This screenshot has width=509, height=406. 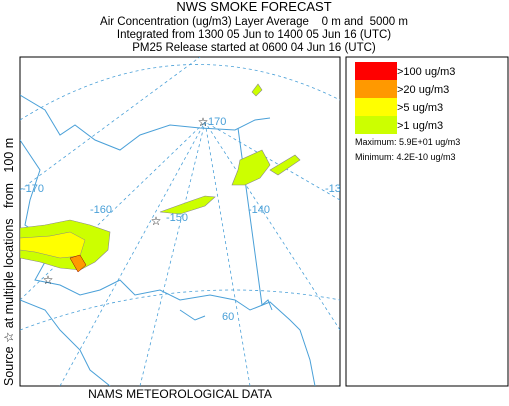 What do you see at coordinates (336, 189) in the screenshot?
I see `map-label: -130` at bounding box center [336, 189].